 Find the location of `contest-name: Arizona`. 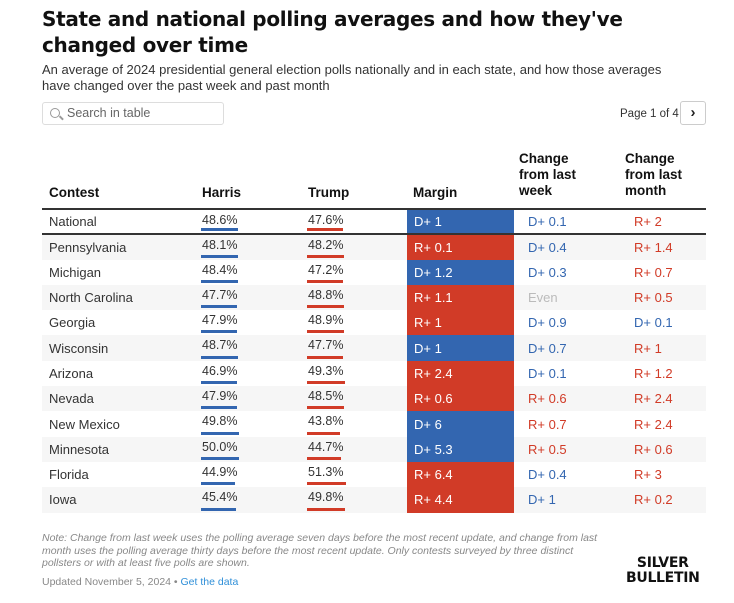

contest-name: Arizona is located at coordinates (71, 373).